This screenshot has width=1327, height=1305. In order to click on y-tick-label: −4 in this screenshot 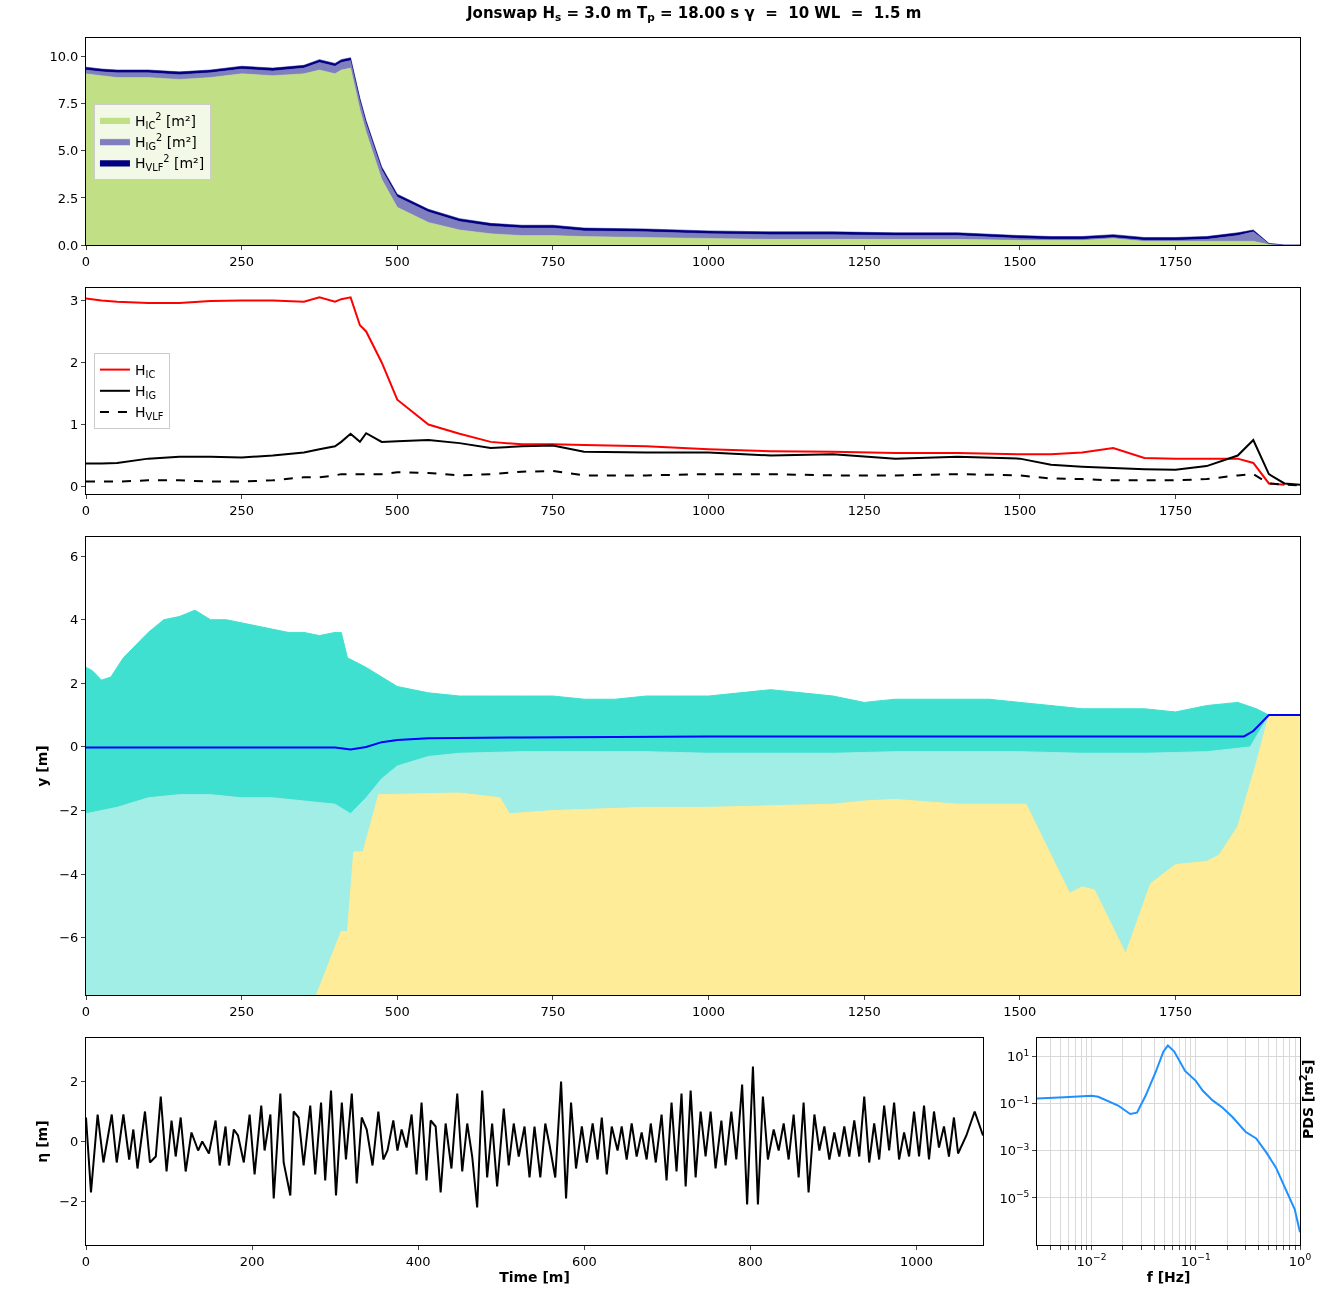, I will do `click(69, 874)`.